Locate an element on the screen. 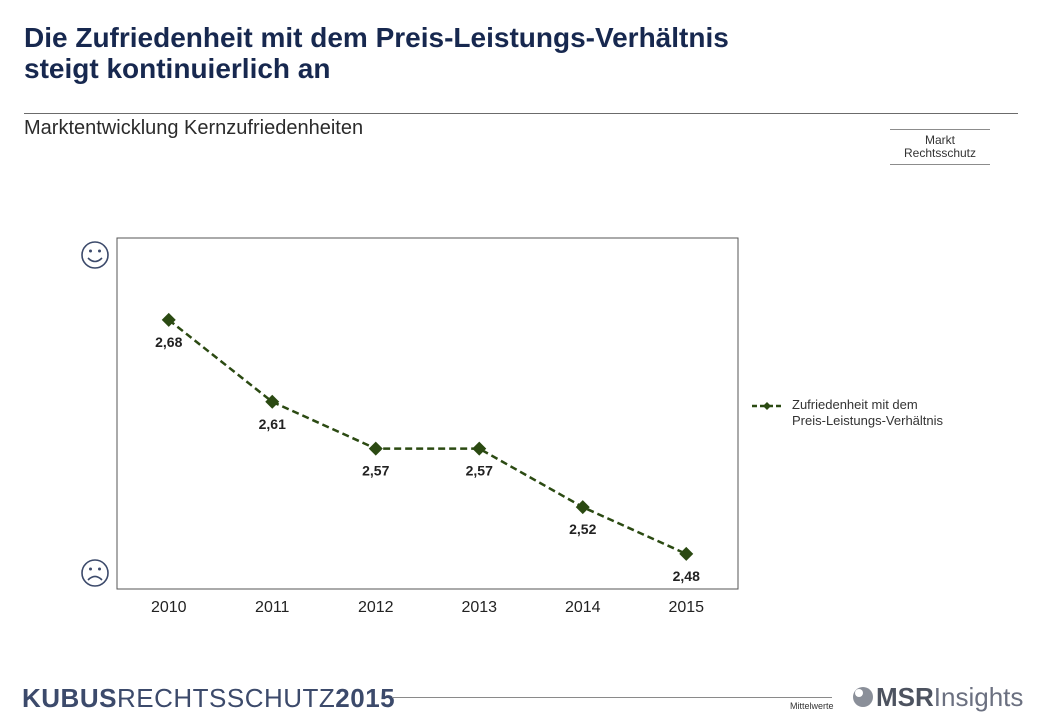 This screenshot has width=1040, height=720. happy-face-icon is located at coordinates (95, 255).